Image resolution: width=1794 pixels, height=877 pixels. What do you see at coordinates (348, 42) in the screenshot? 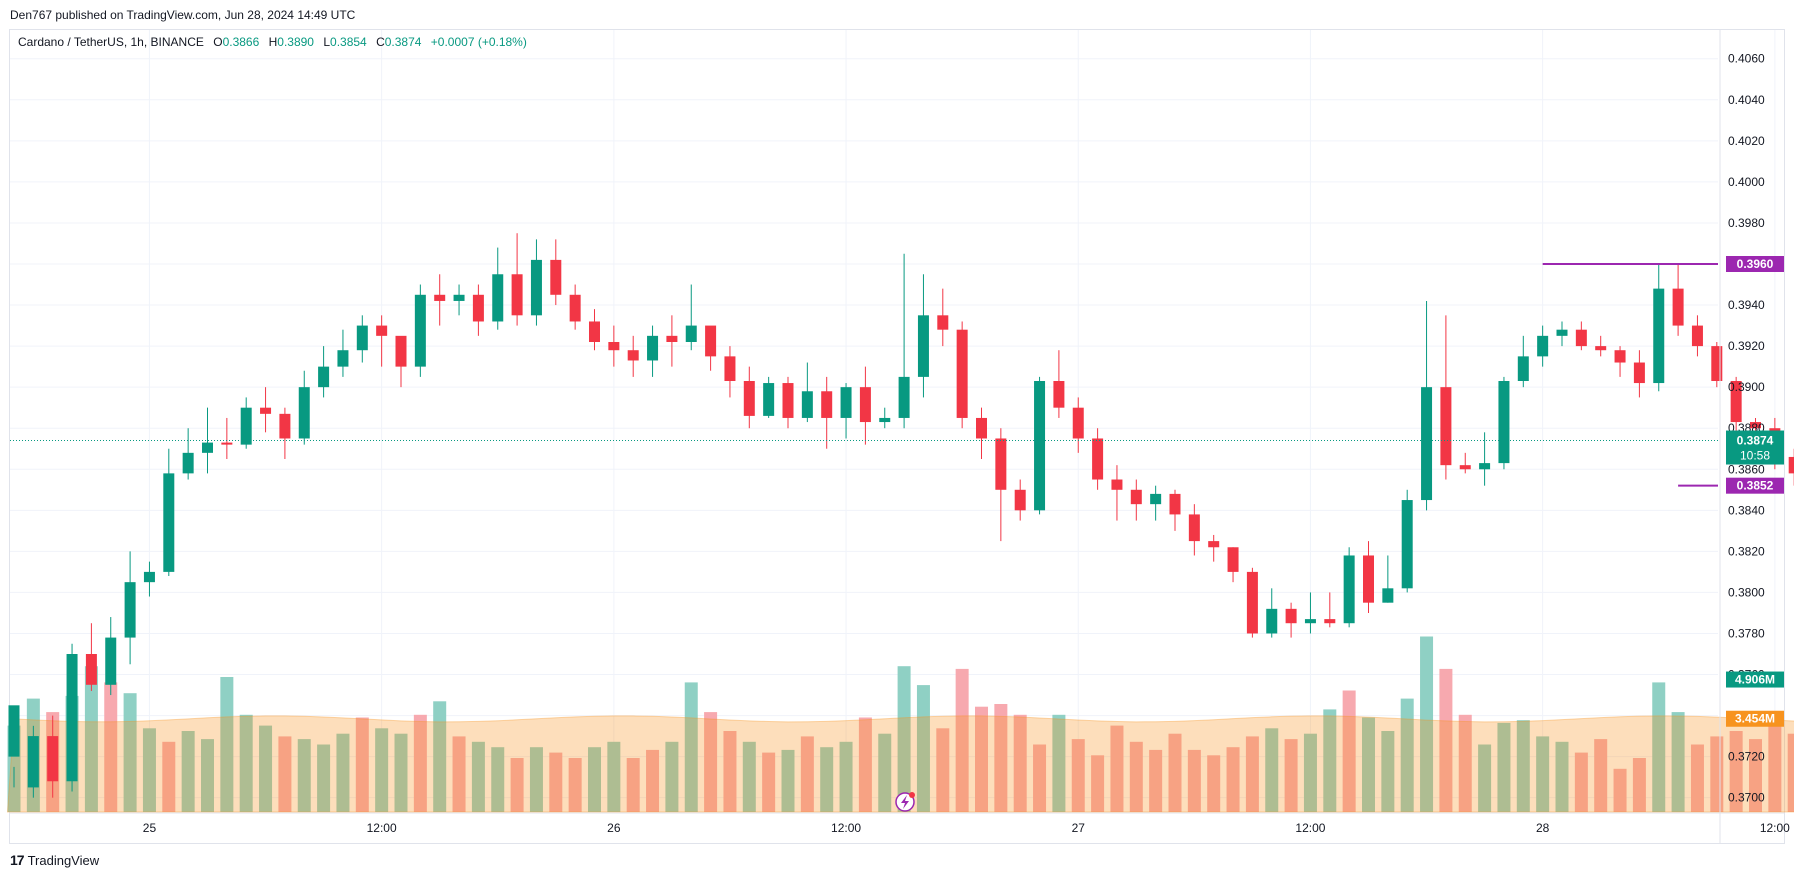
I see `low-value: 0.3854` at bounding box center [348, 42].